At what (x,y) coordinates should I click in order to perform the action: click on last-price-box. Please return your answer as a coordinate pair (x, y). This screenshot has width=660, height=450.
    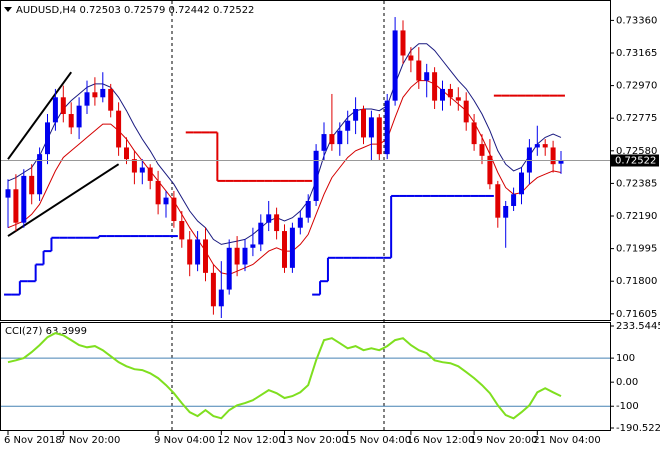
    Looking at the image, I should click on (635, 160).